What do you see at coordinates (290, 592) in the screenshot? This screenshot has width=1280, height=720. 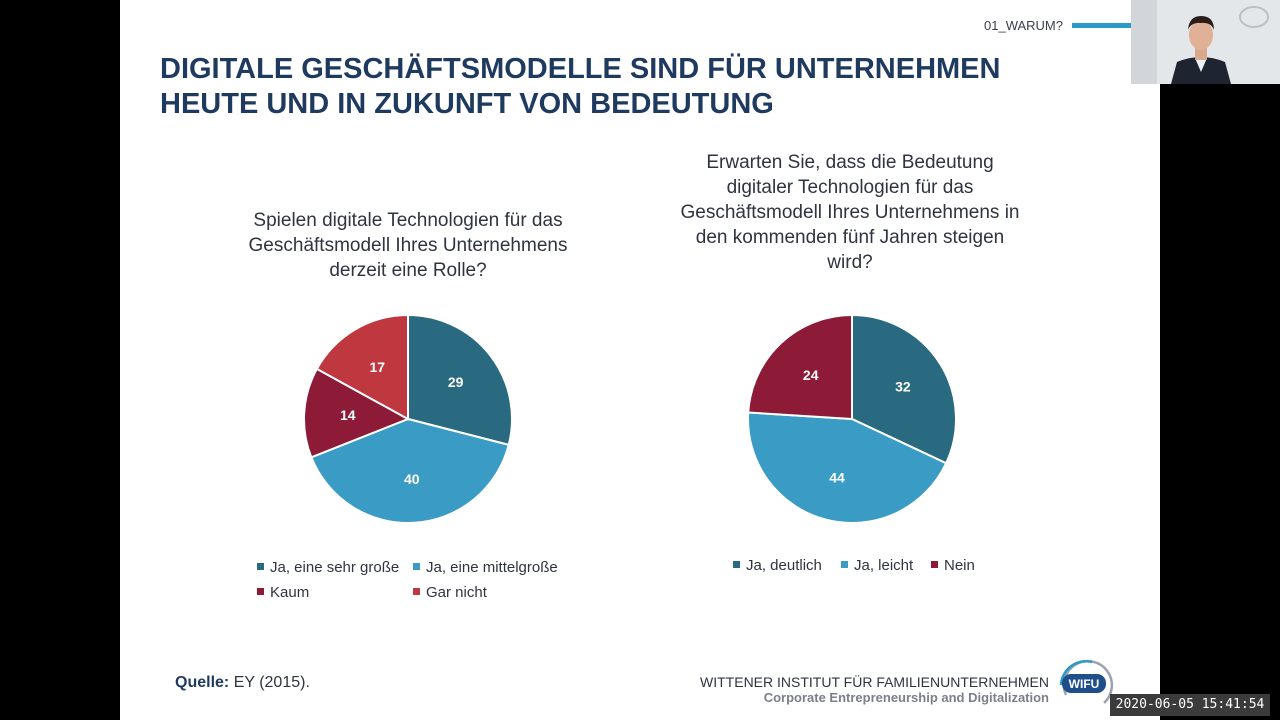 I see `legend-label: Kaum` at bounding box center [290, 592].